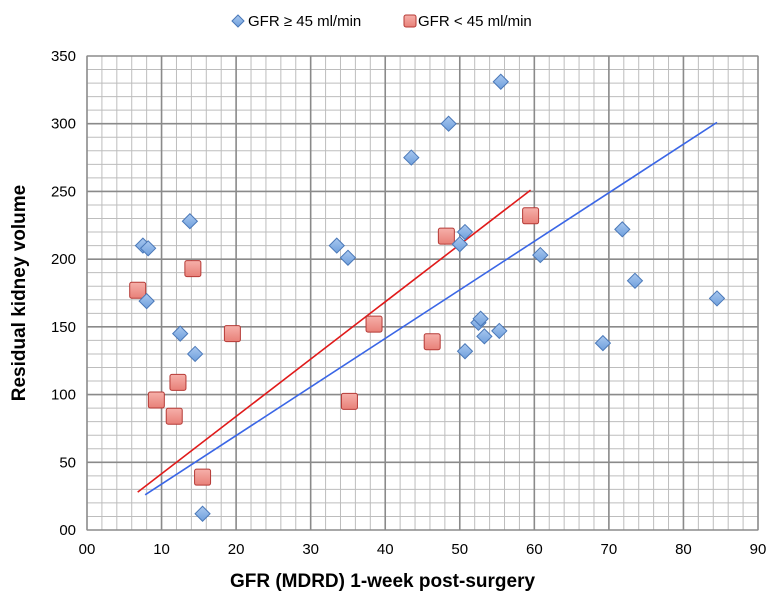 The image size is (769, 596). I want to click on legend-label-gfr-high: GFR ≥ 45 ml/min, so click(304, 21).